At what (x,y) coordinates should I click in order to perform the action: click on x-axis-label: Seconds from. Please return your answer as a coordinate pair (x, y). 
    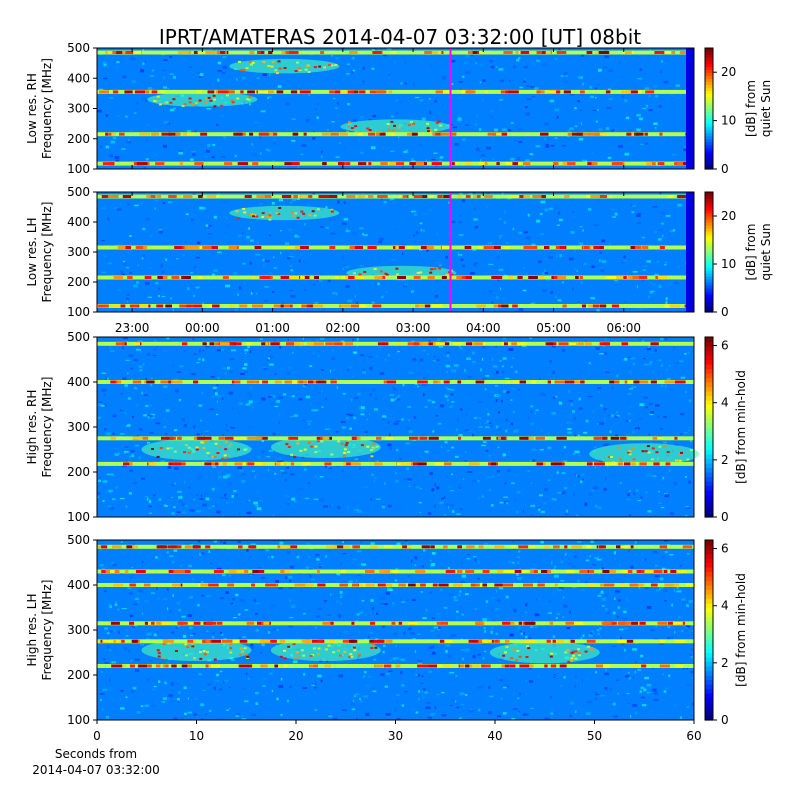
    Looking at the image, I should click on (96, 754).